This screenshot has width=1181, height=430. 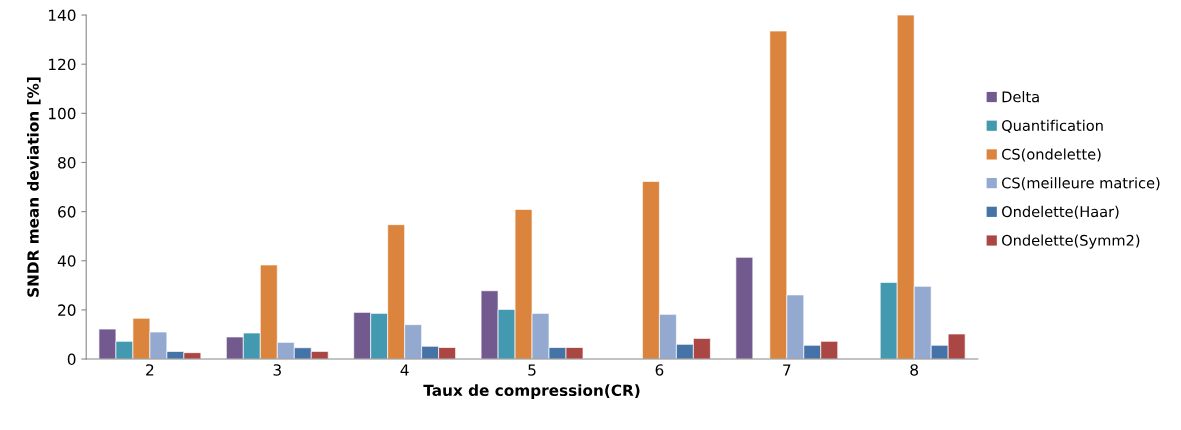 I want to click on y-tick-label: 100, so click(x=62, y=113).